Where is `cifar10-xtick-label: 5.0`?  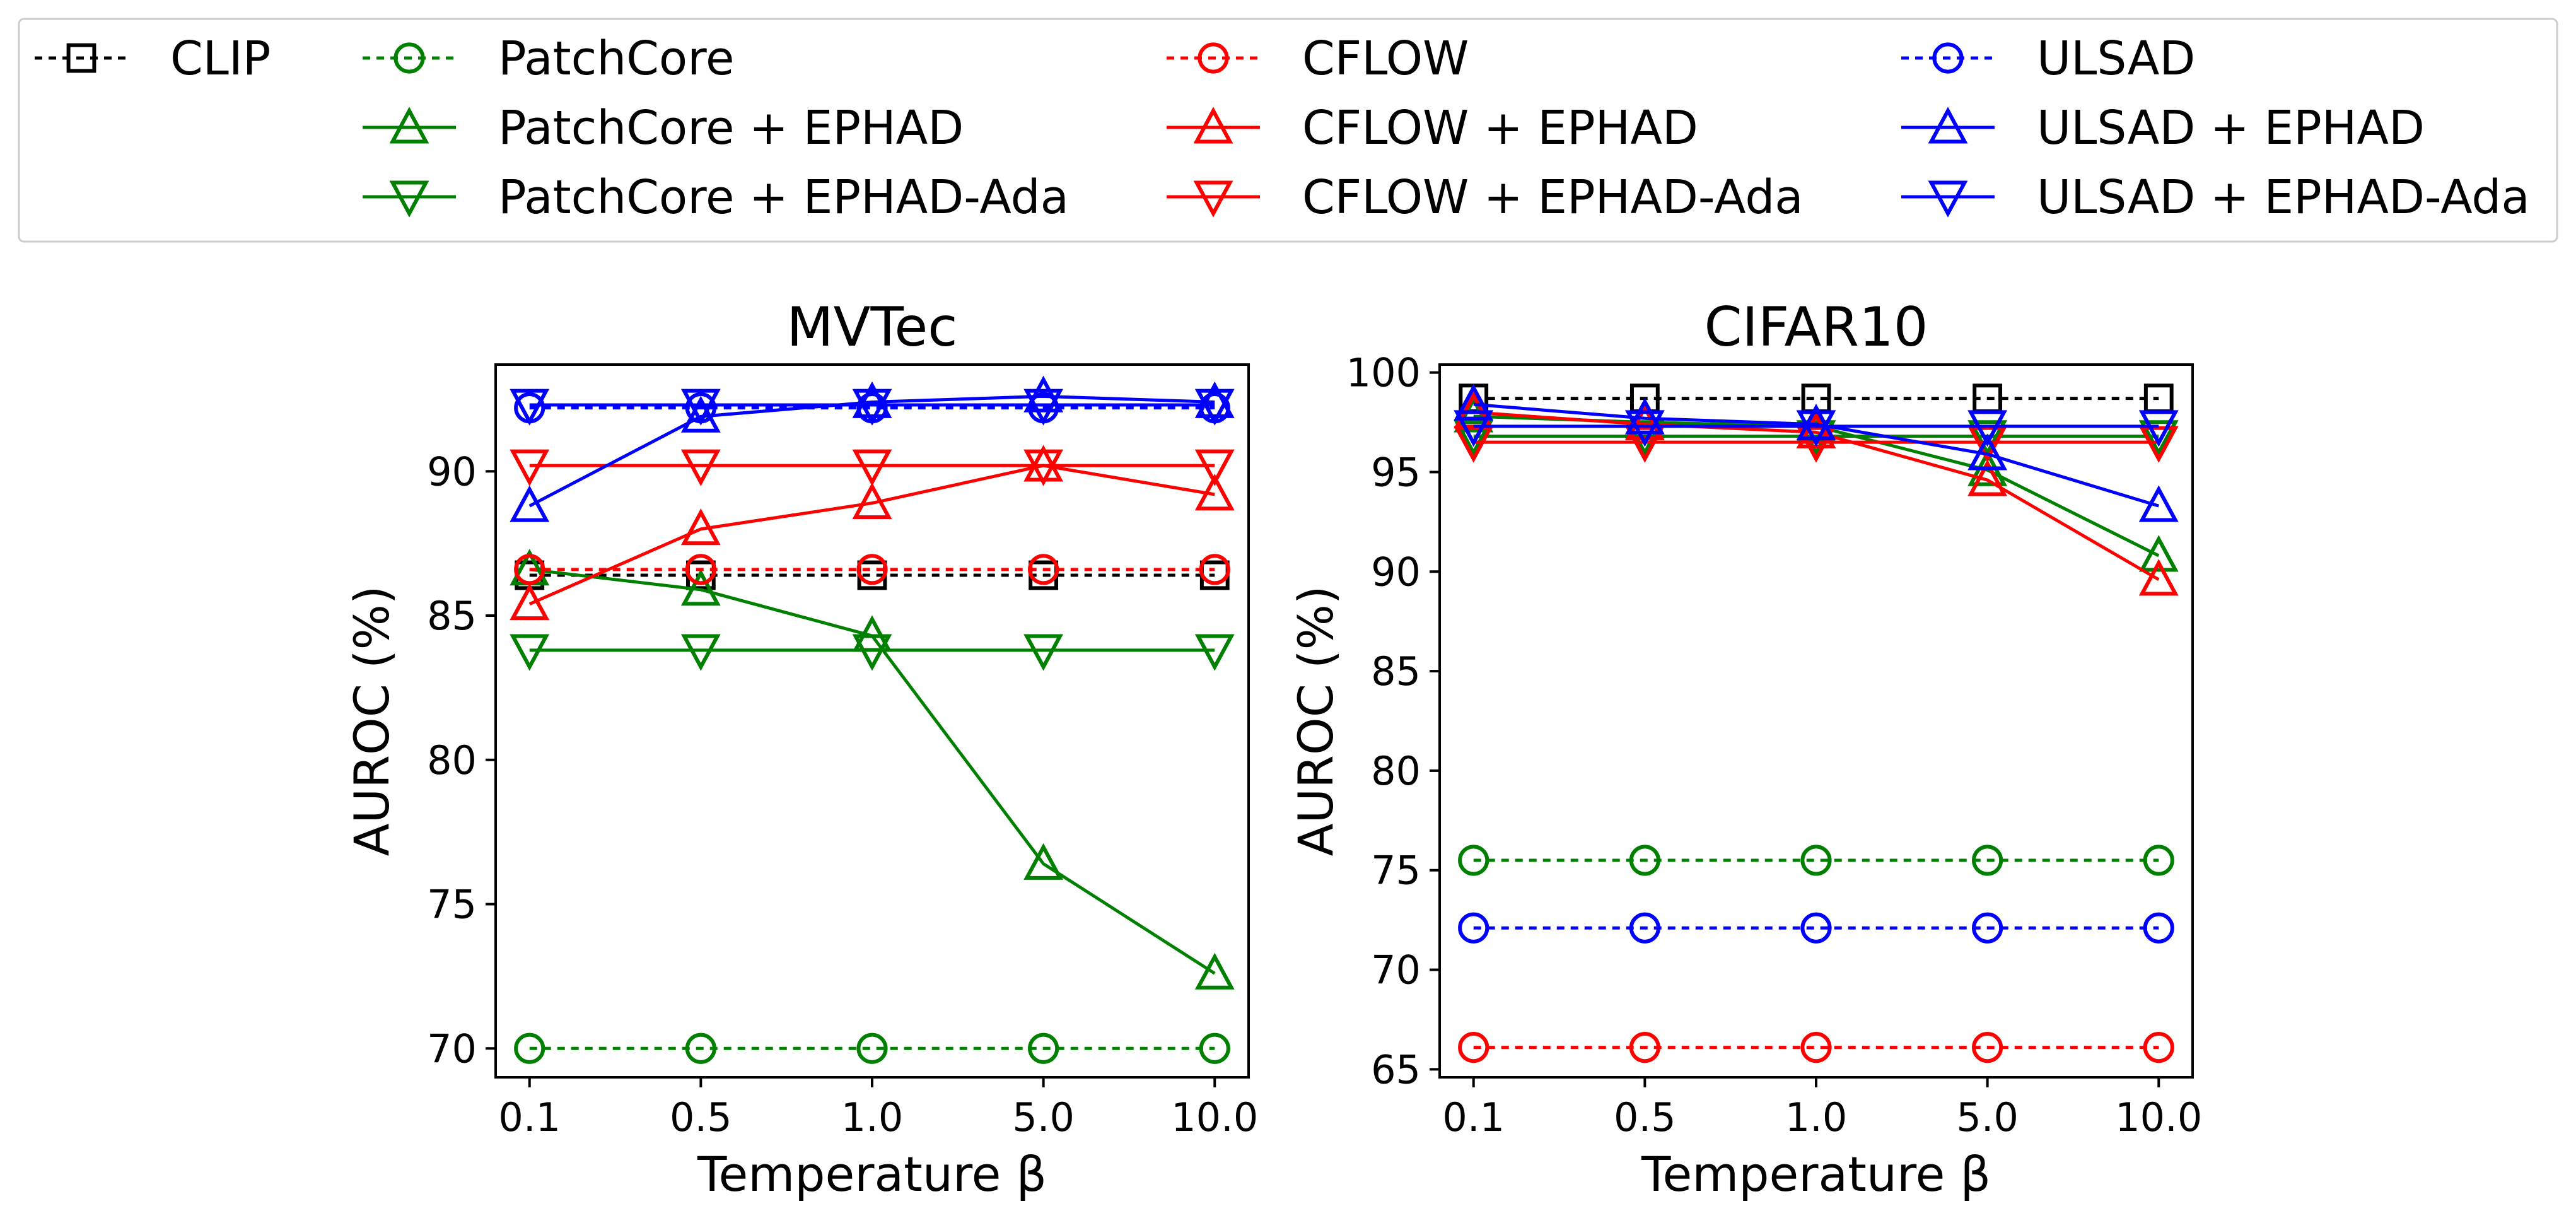 cifar10-xtick-label: 5.0 is located at coordinates (1988, 1117).